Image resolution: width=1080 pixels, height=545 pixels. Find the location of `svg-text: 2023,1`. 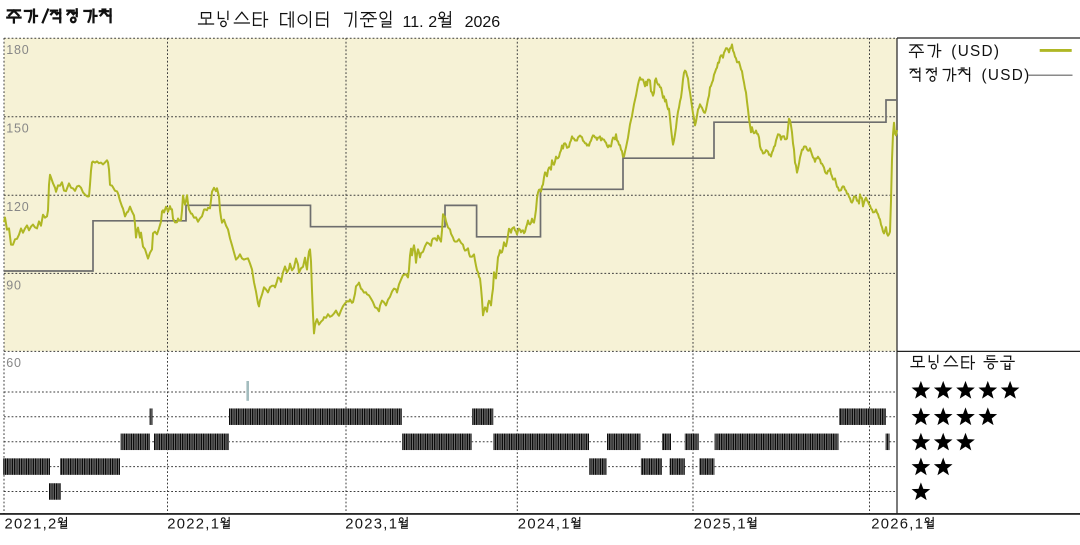

svg-text: 2023,1 is located at coordinates (371, 524).